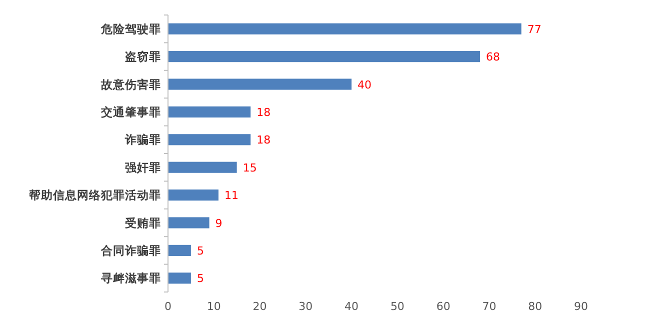 This screenshot has height=331, width=658. Describe the element at coordinates (143, 167) in the screenshot. I see `y-tick-label: 强奸罪` at that location.